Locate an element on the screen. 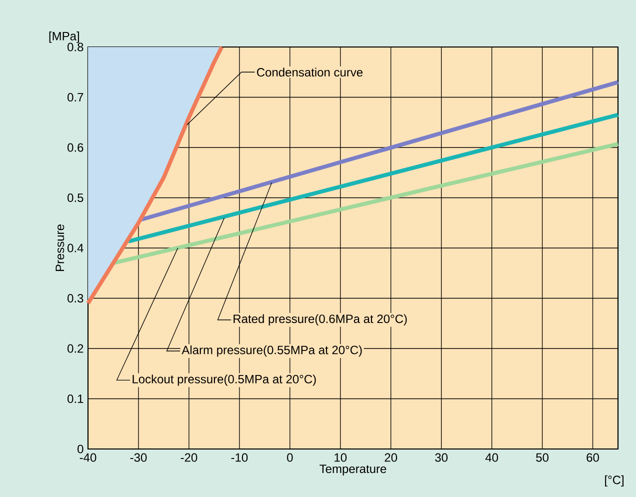  y-tick-label: 0.7 is located at coordinates (76, 97).